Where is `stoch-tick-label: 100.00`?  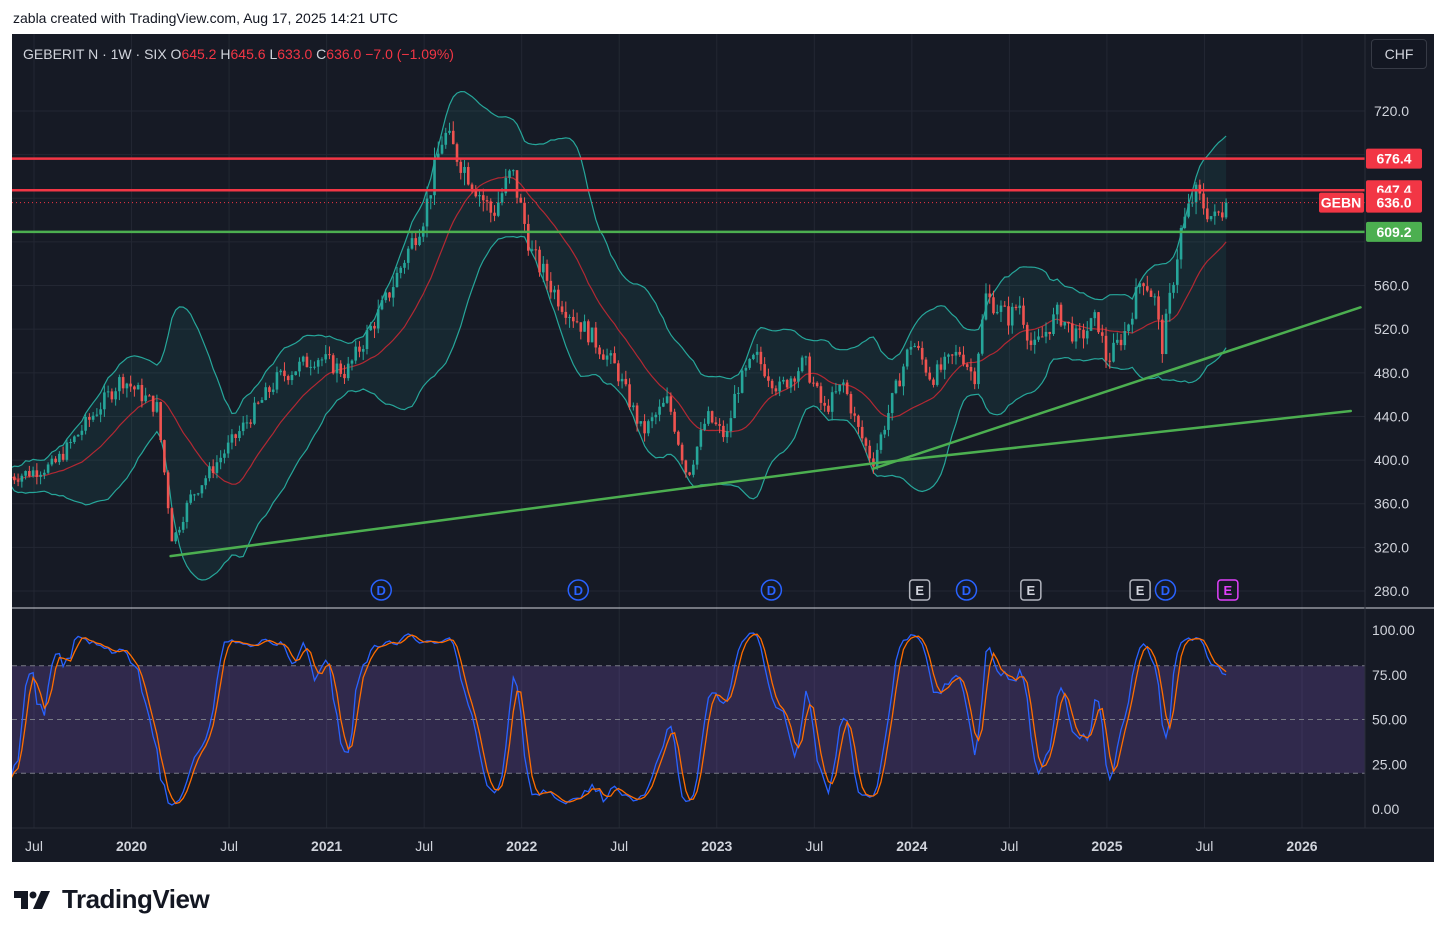
stoch-tick-label: 100.00 is located at coordinates (1393, 630).